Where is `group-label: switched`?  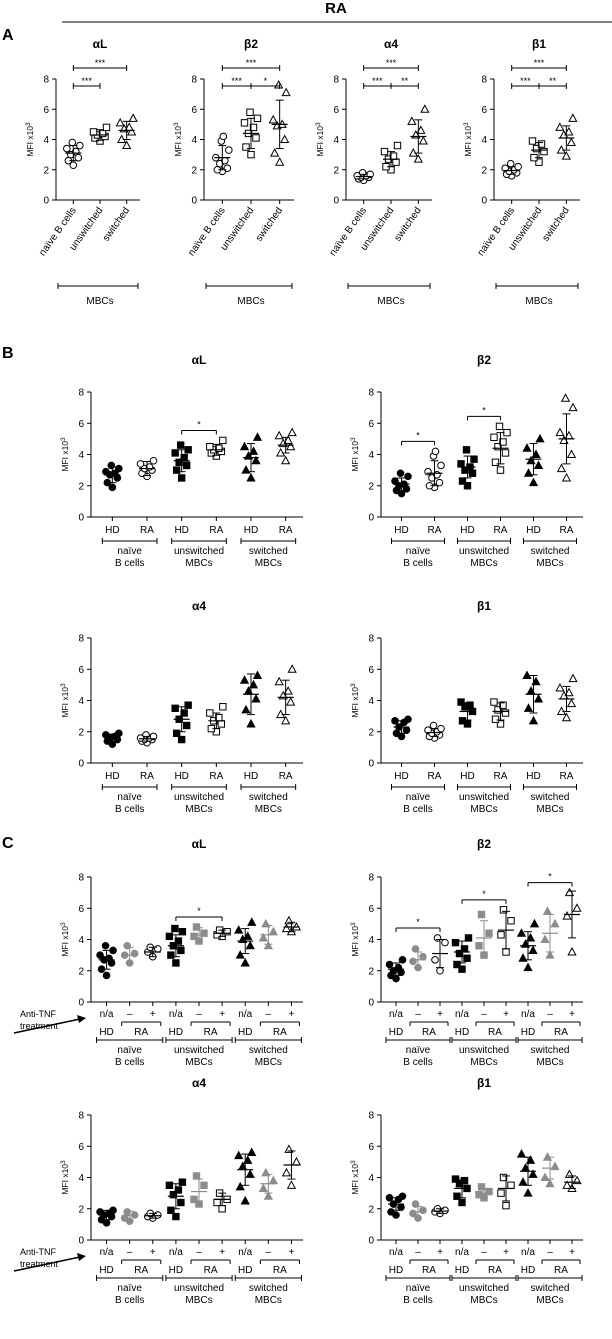
group-label: switched is located at coordinates (268, 551).